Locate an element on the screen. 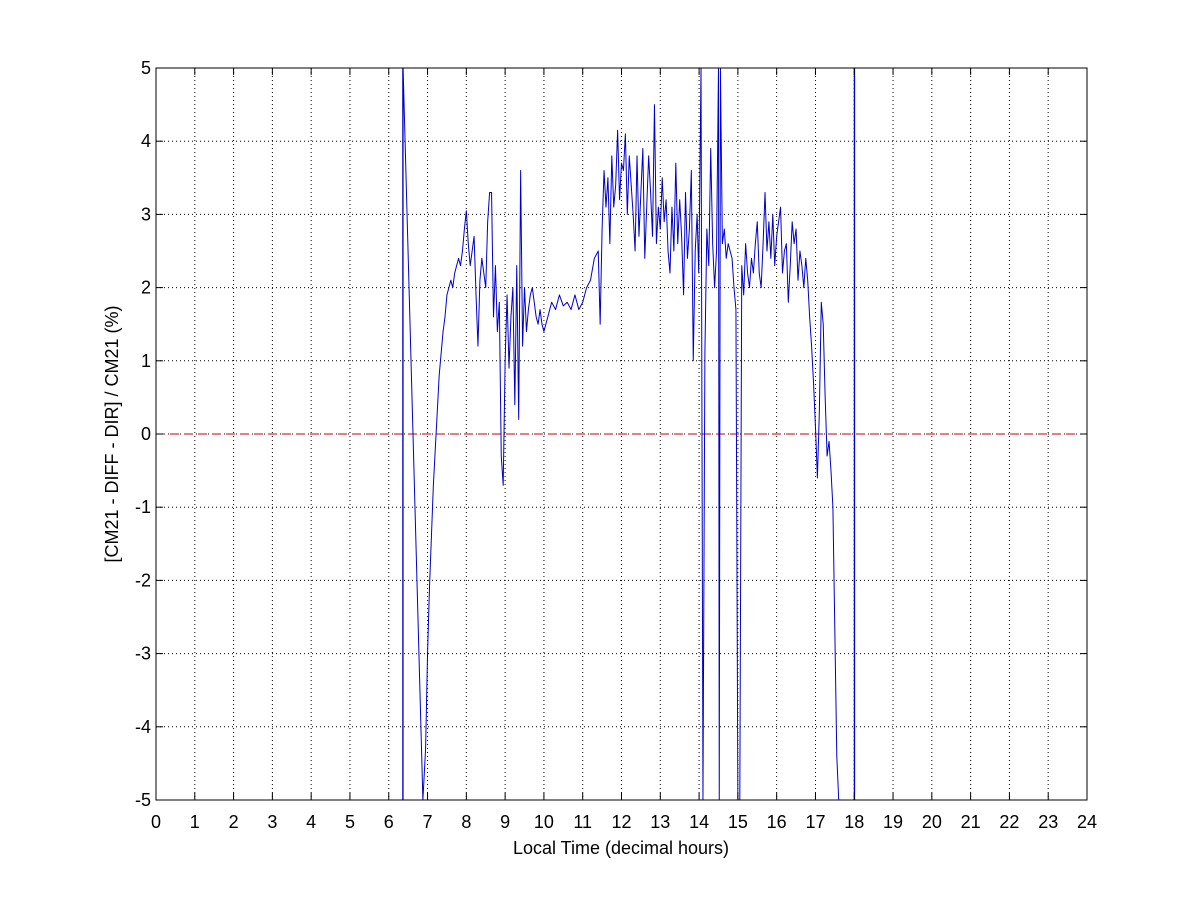  y-tick-label: 5 is located at coordinates (146, 68).